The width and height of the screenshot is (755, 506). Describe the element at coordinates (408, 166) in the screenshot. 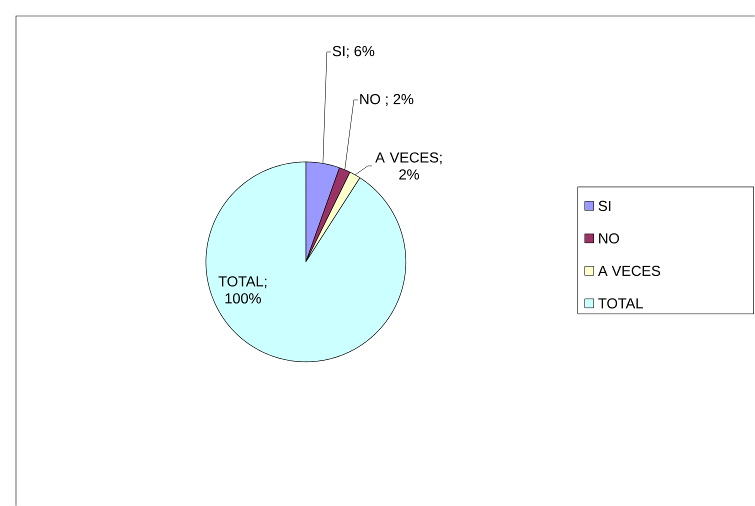

I see `data-label: A VECES; 2%` at that location.